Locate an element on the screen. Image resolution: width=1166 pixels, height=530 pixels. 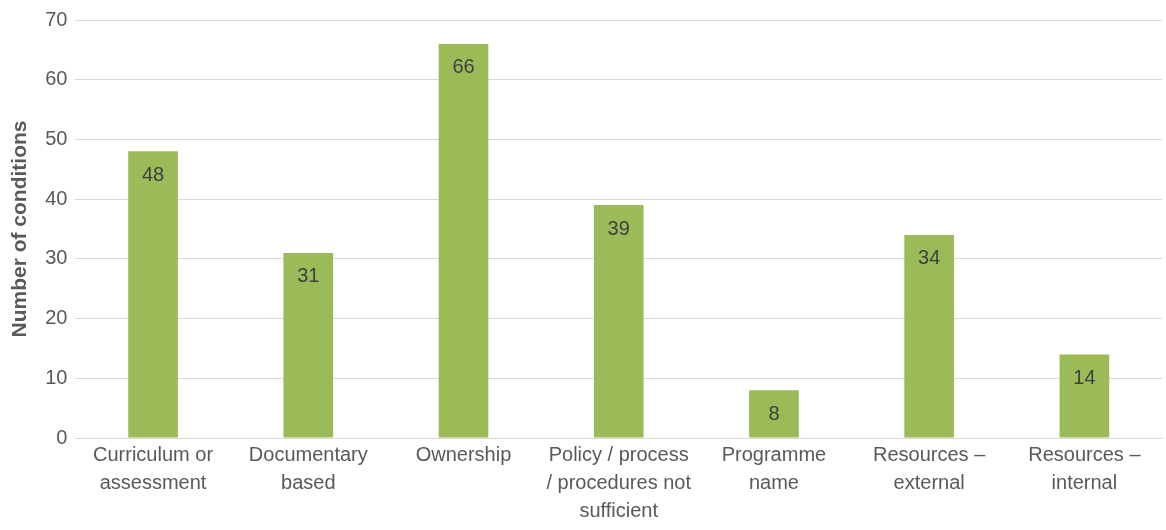
data-label: 48 is located at coordinates (153, 173).